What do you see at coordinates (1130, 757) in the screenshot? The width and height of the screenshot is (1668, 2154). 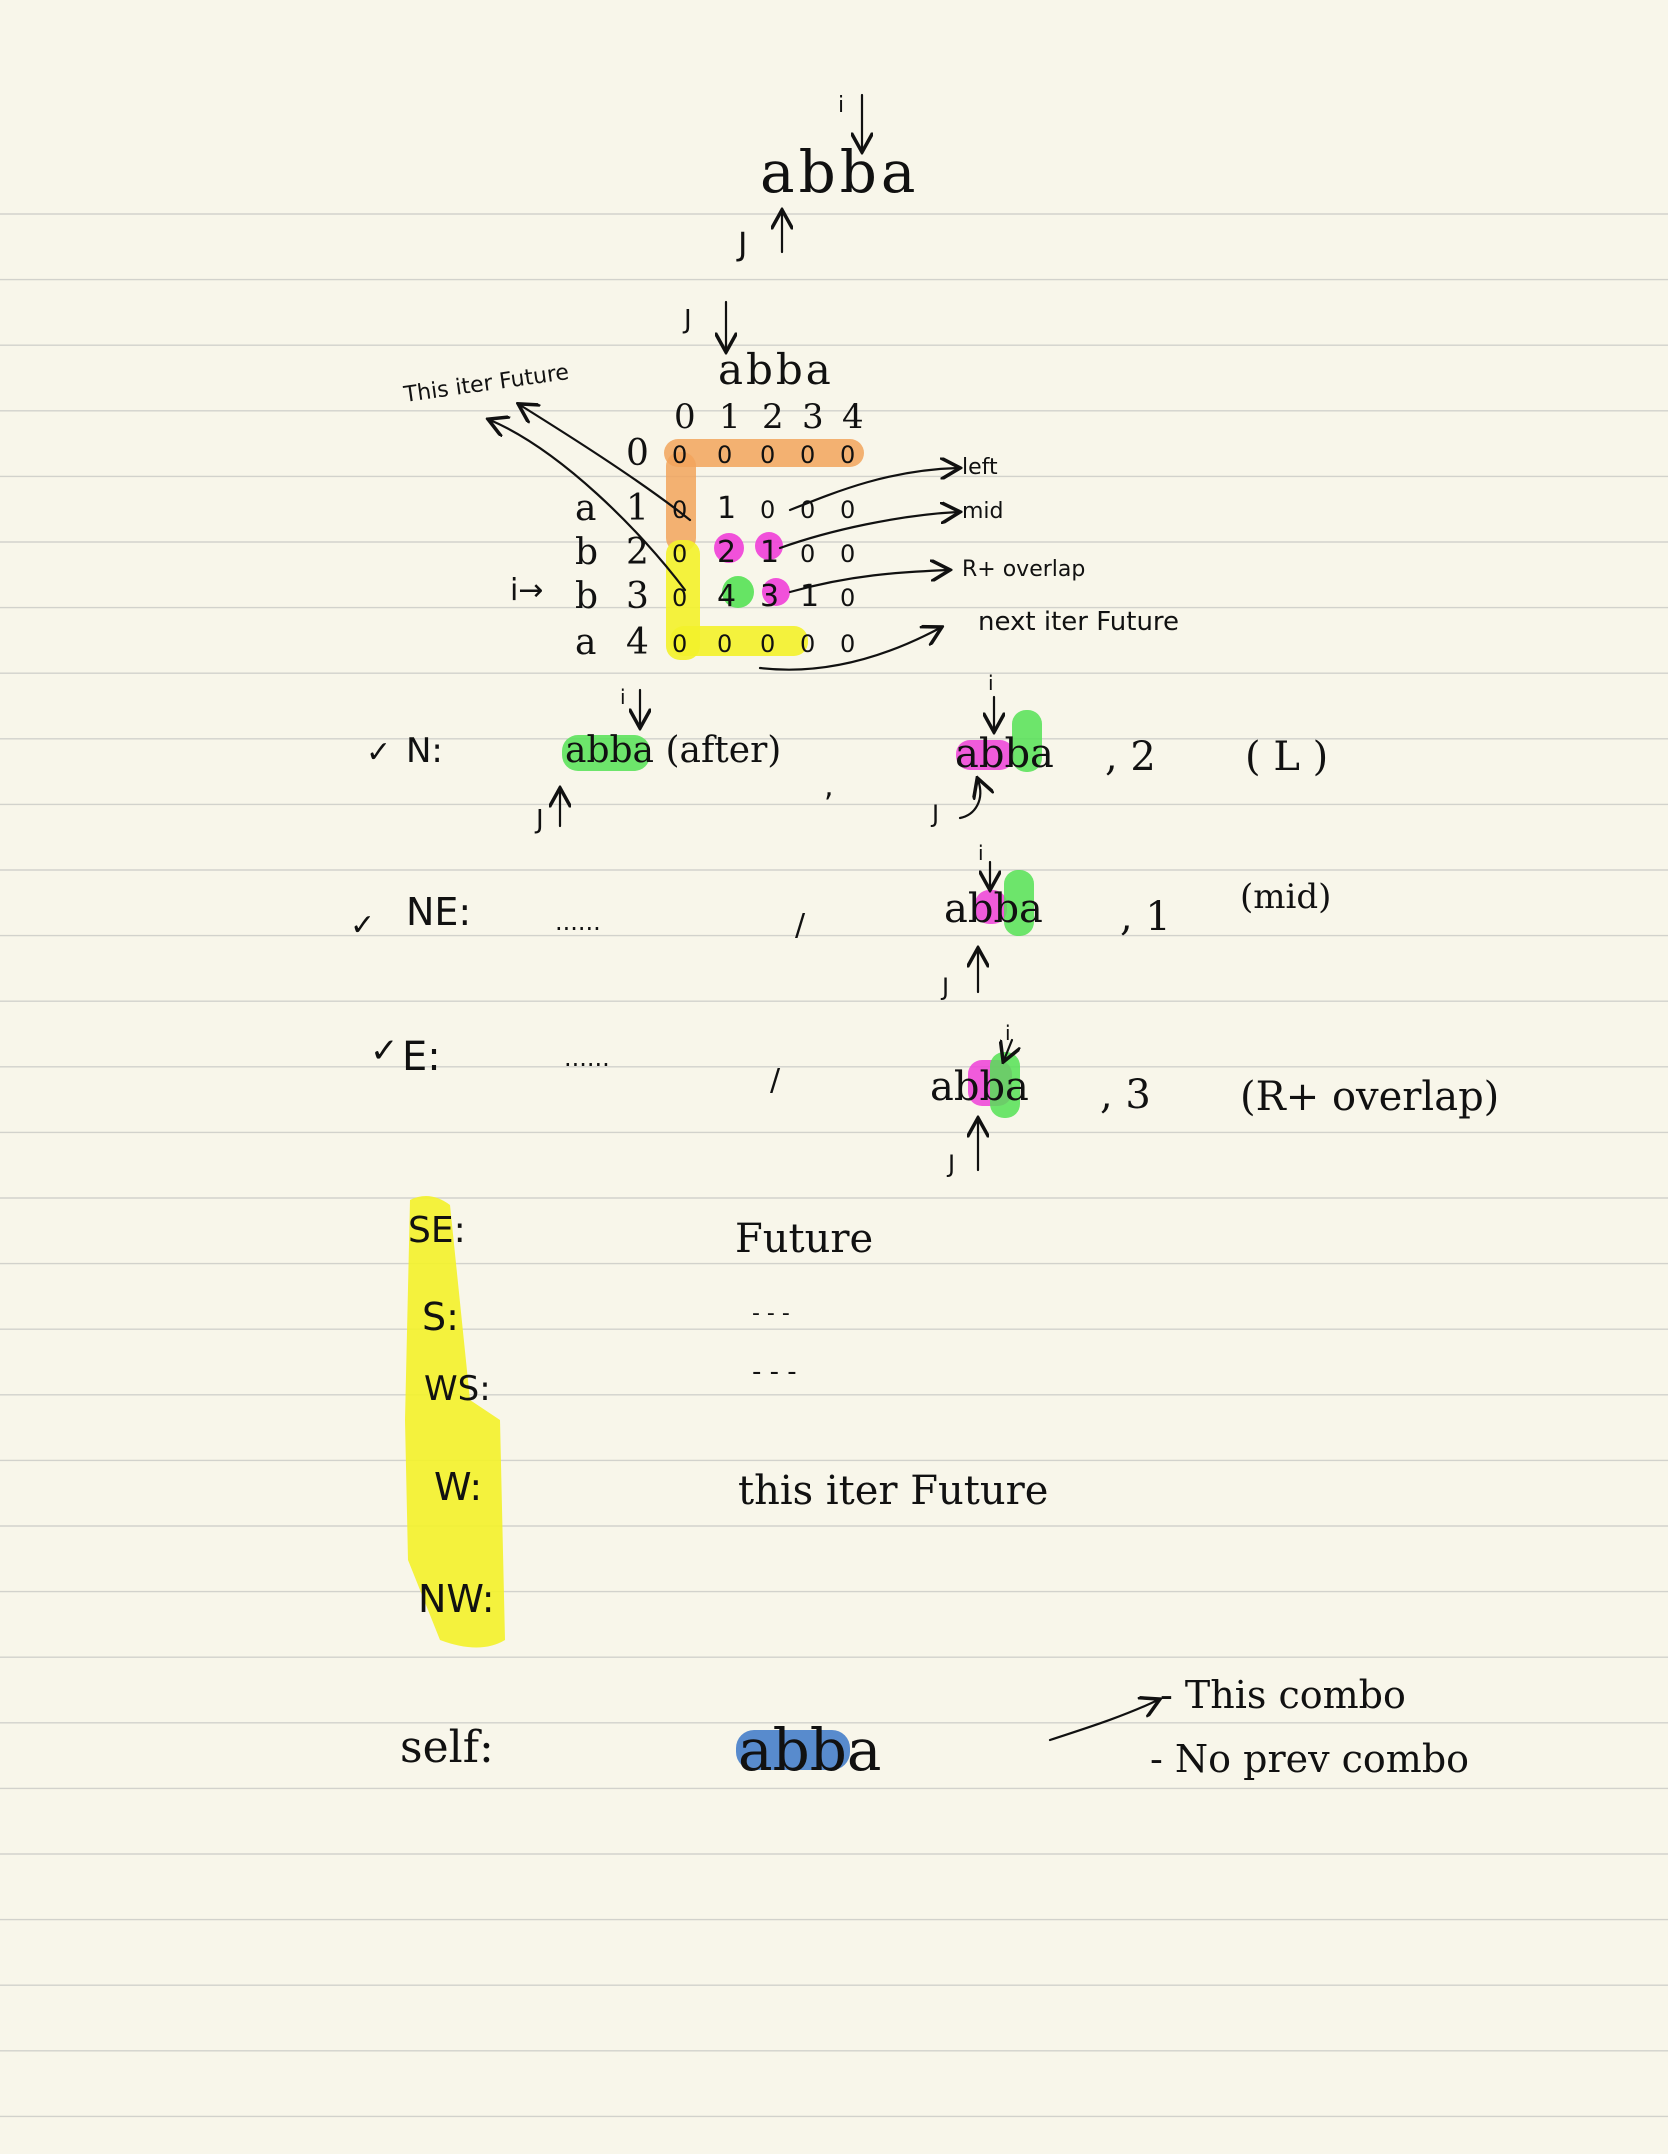 I see `direction-N-value: , 2` at bounding box center [1130, 757].